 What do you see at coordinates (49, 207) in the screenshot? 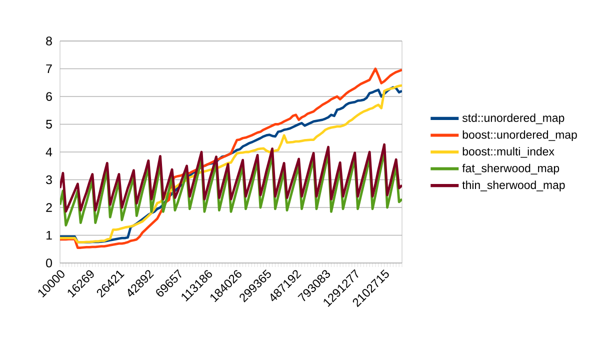
I see `y-tick-label: 2` at bounding box center [49, 207].